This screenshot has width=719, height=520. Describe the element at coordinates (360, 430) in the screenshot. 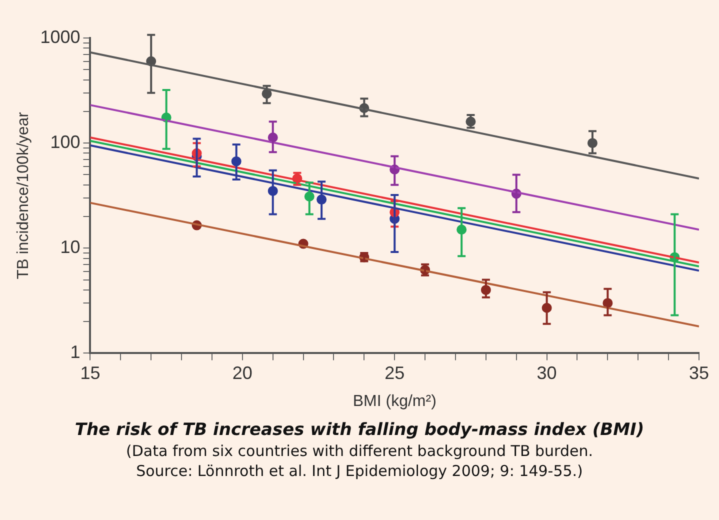

I see `text: The risk of TB increases with falling body-mass index (BMI)` at that location.